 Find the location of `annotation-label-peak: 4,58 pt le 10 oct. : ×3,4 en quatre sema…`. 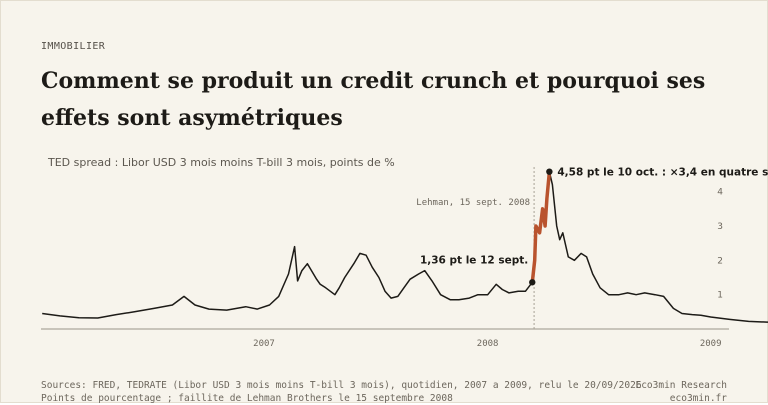

annotation-label-peak: 4,58 pt le 10 oct. : ×3,4 en quatre sema… is located at coordinates (662, 173).